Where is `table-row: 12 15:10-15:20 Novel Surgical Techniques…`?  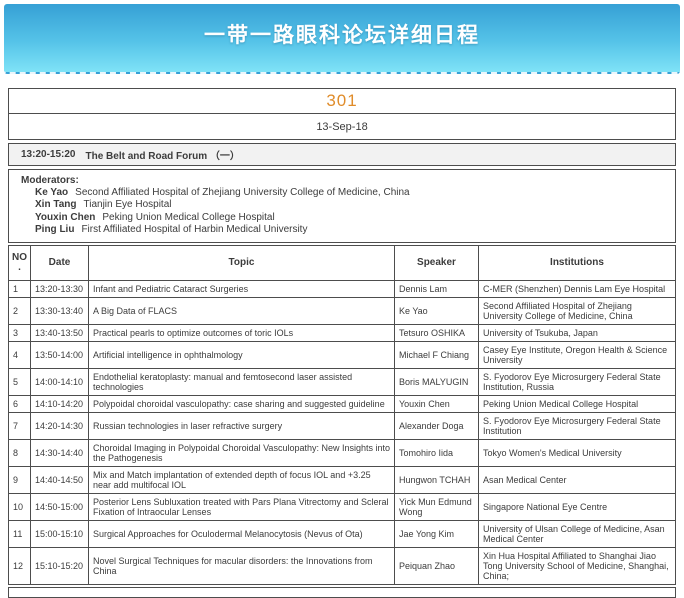 table-row: 12 15:10-15:20 Novel Surgical Techniques… is located at coordinates (342, 566).